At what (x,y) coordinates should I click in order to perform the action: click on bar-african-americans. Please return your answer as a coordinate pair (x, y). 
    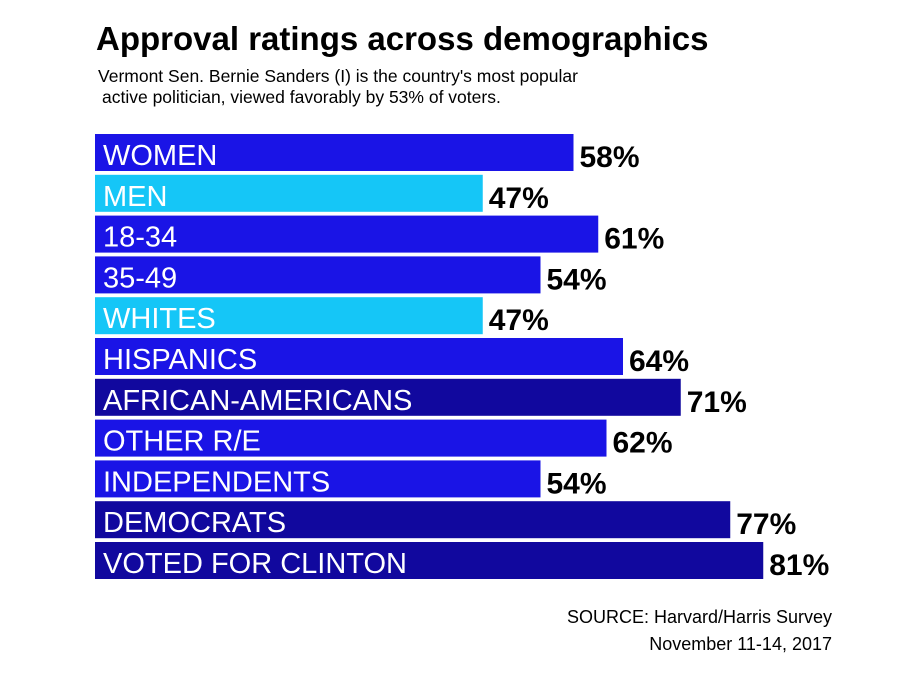
    Looking at the image, I should click on (388, 397).